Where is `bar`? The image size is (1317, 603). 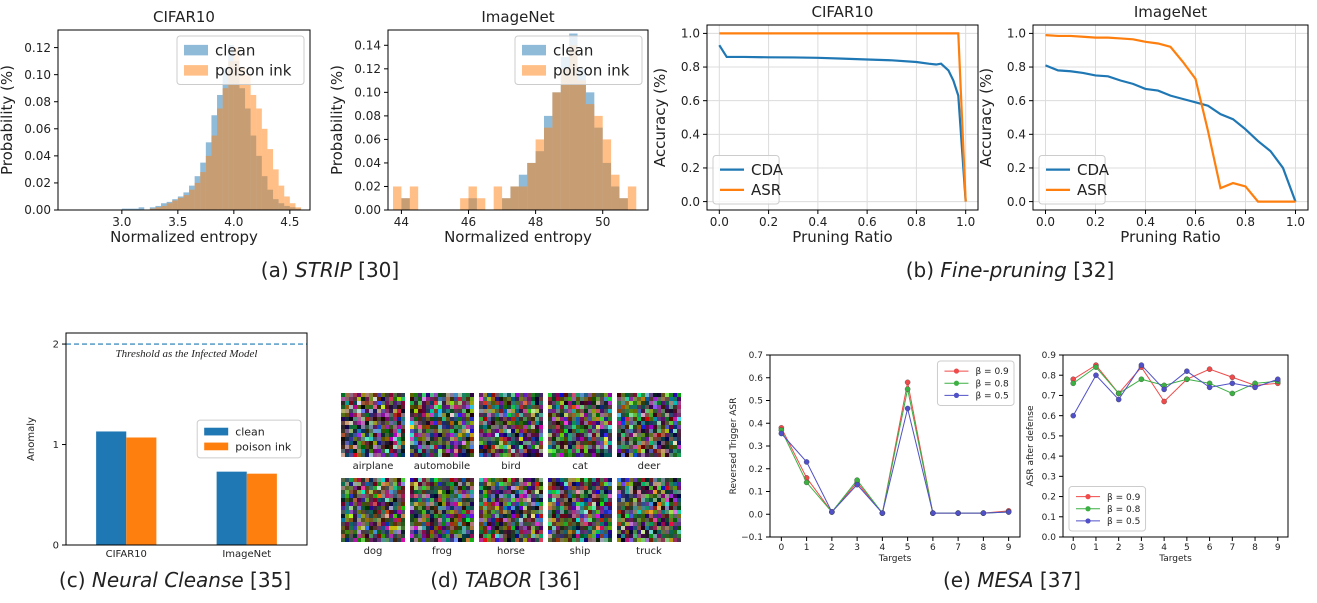
bar is located at coordinates (261, 509).